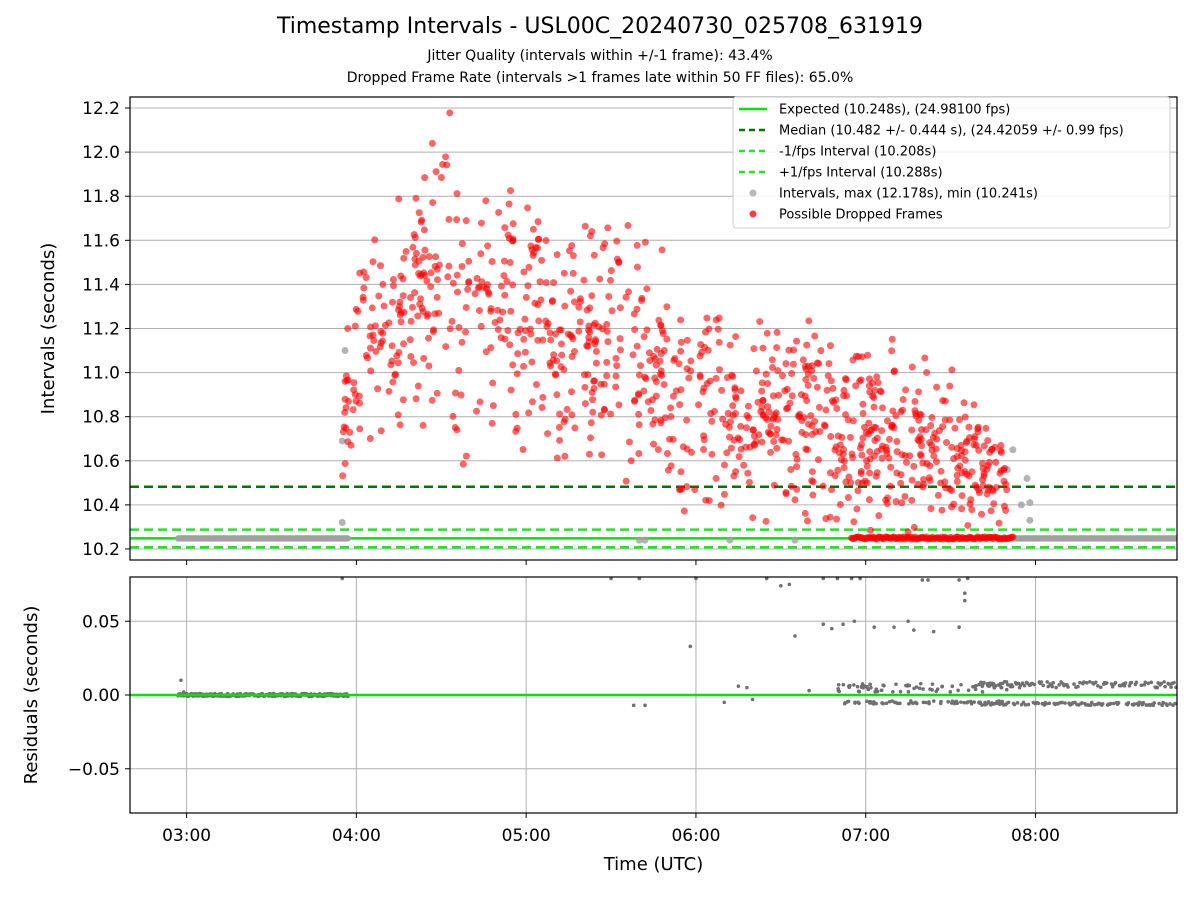 The image size is (1200, 900). What do you see at coordinates (861, 173) in the screenshot?
I see `legend-label: +1/fps Interval (10.288s)` at bounding box center [861, 173].